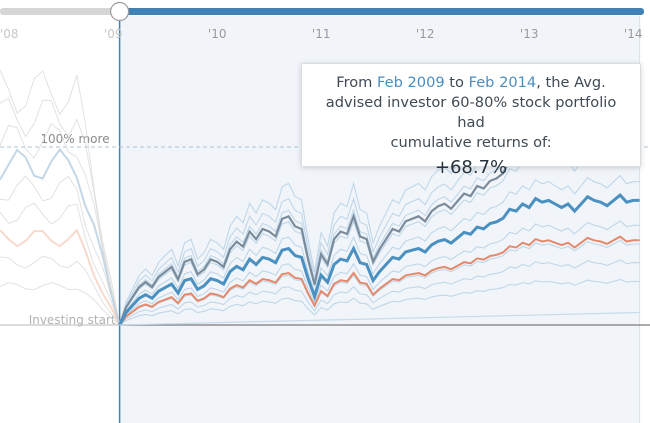 The height and width of the screenshot is (423, 650). What do you see at coordinates (471, 142) in the screenshot?
I see `tooltip-line3: cumulative returns of:` at bounding box center [471, 142].